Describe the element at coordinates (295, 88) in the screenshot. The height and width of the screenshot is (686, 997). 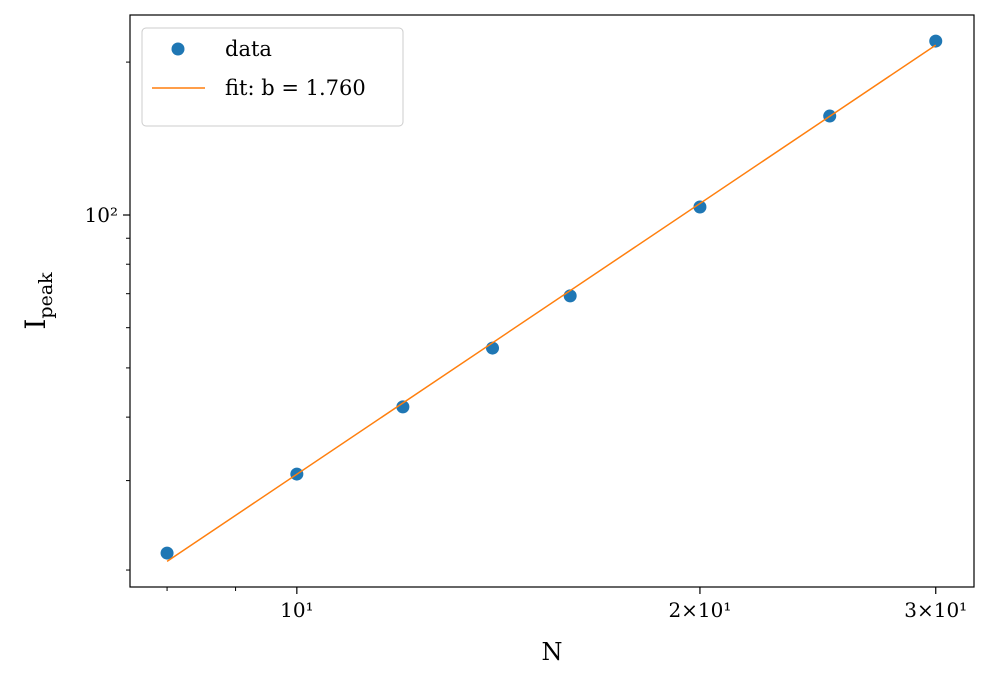
I see `legend-label: fit: b = 1.760` at that location.